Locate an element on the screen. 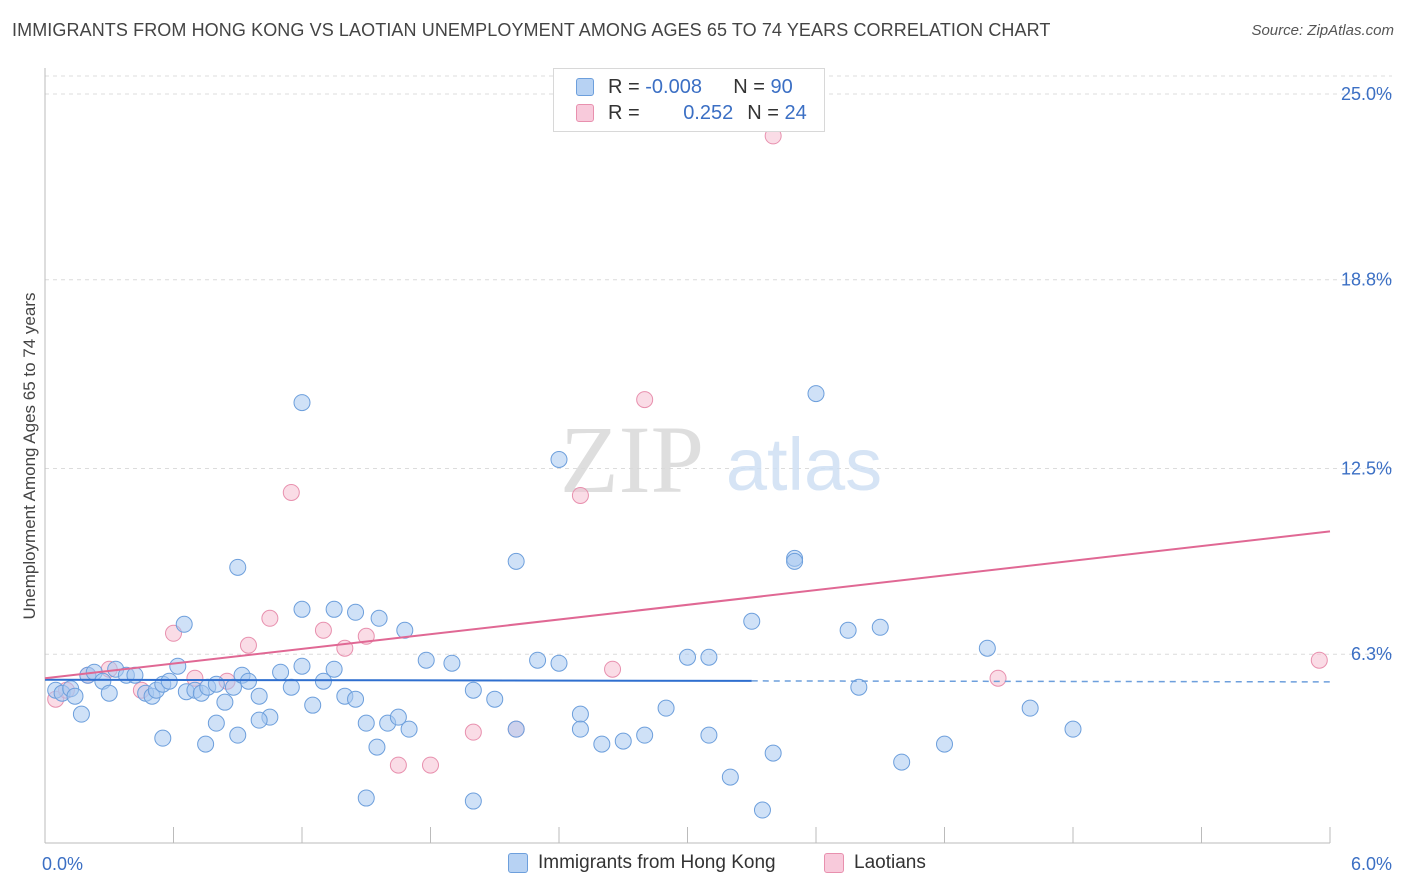 The width and height of the screenshot is (1406, 892). source-label: Source: ZipAtlas.com is located at coordinates (1322, 30).